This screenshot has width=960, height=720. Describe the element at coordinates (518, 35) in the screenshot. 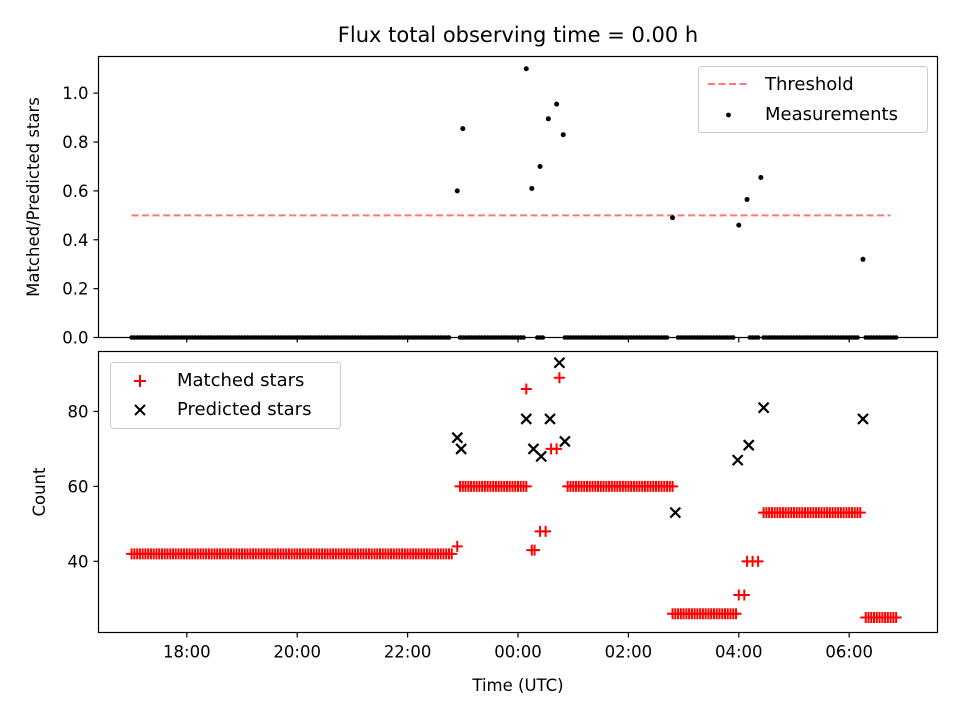

I see `chart-title: Flux total observing time = 0.00 h` at that location.